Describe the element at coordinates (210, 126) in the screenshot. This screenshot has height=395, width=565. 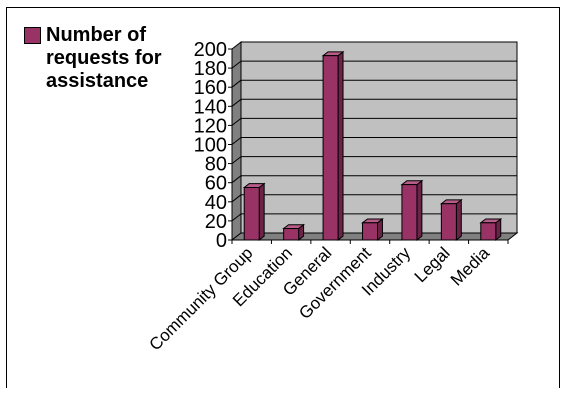
I see `y-tick-label: 120` at that location.